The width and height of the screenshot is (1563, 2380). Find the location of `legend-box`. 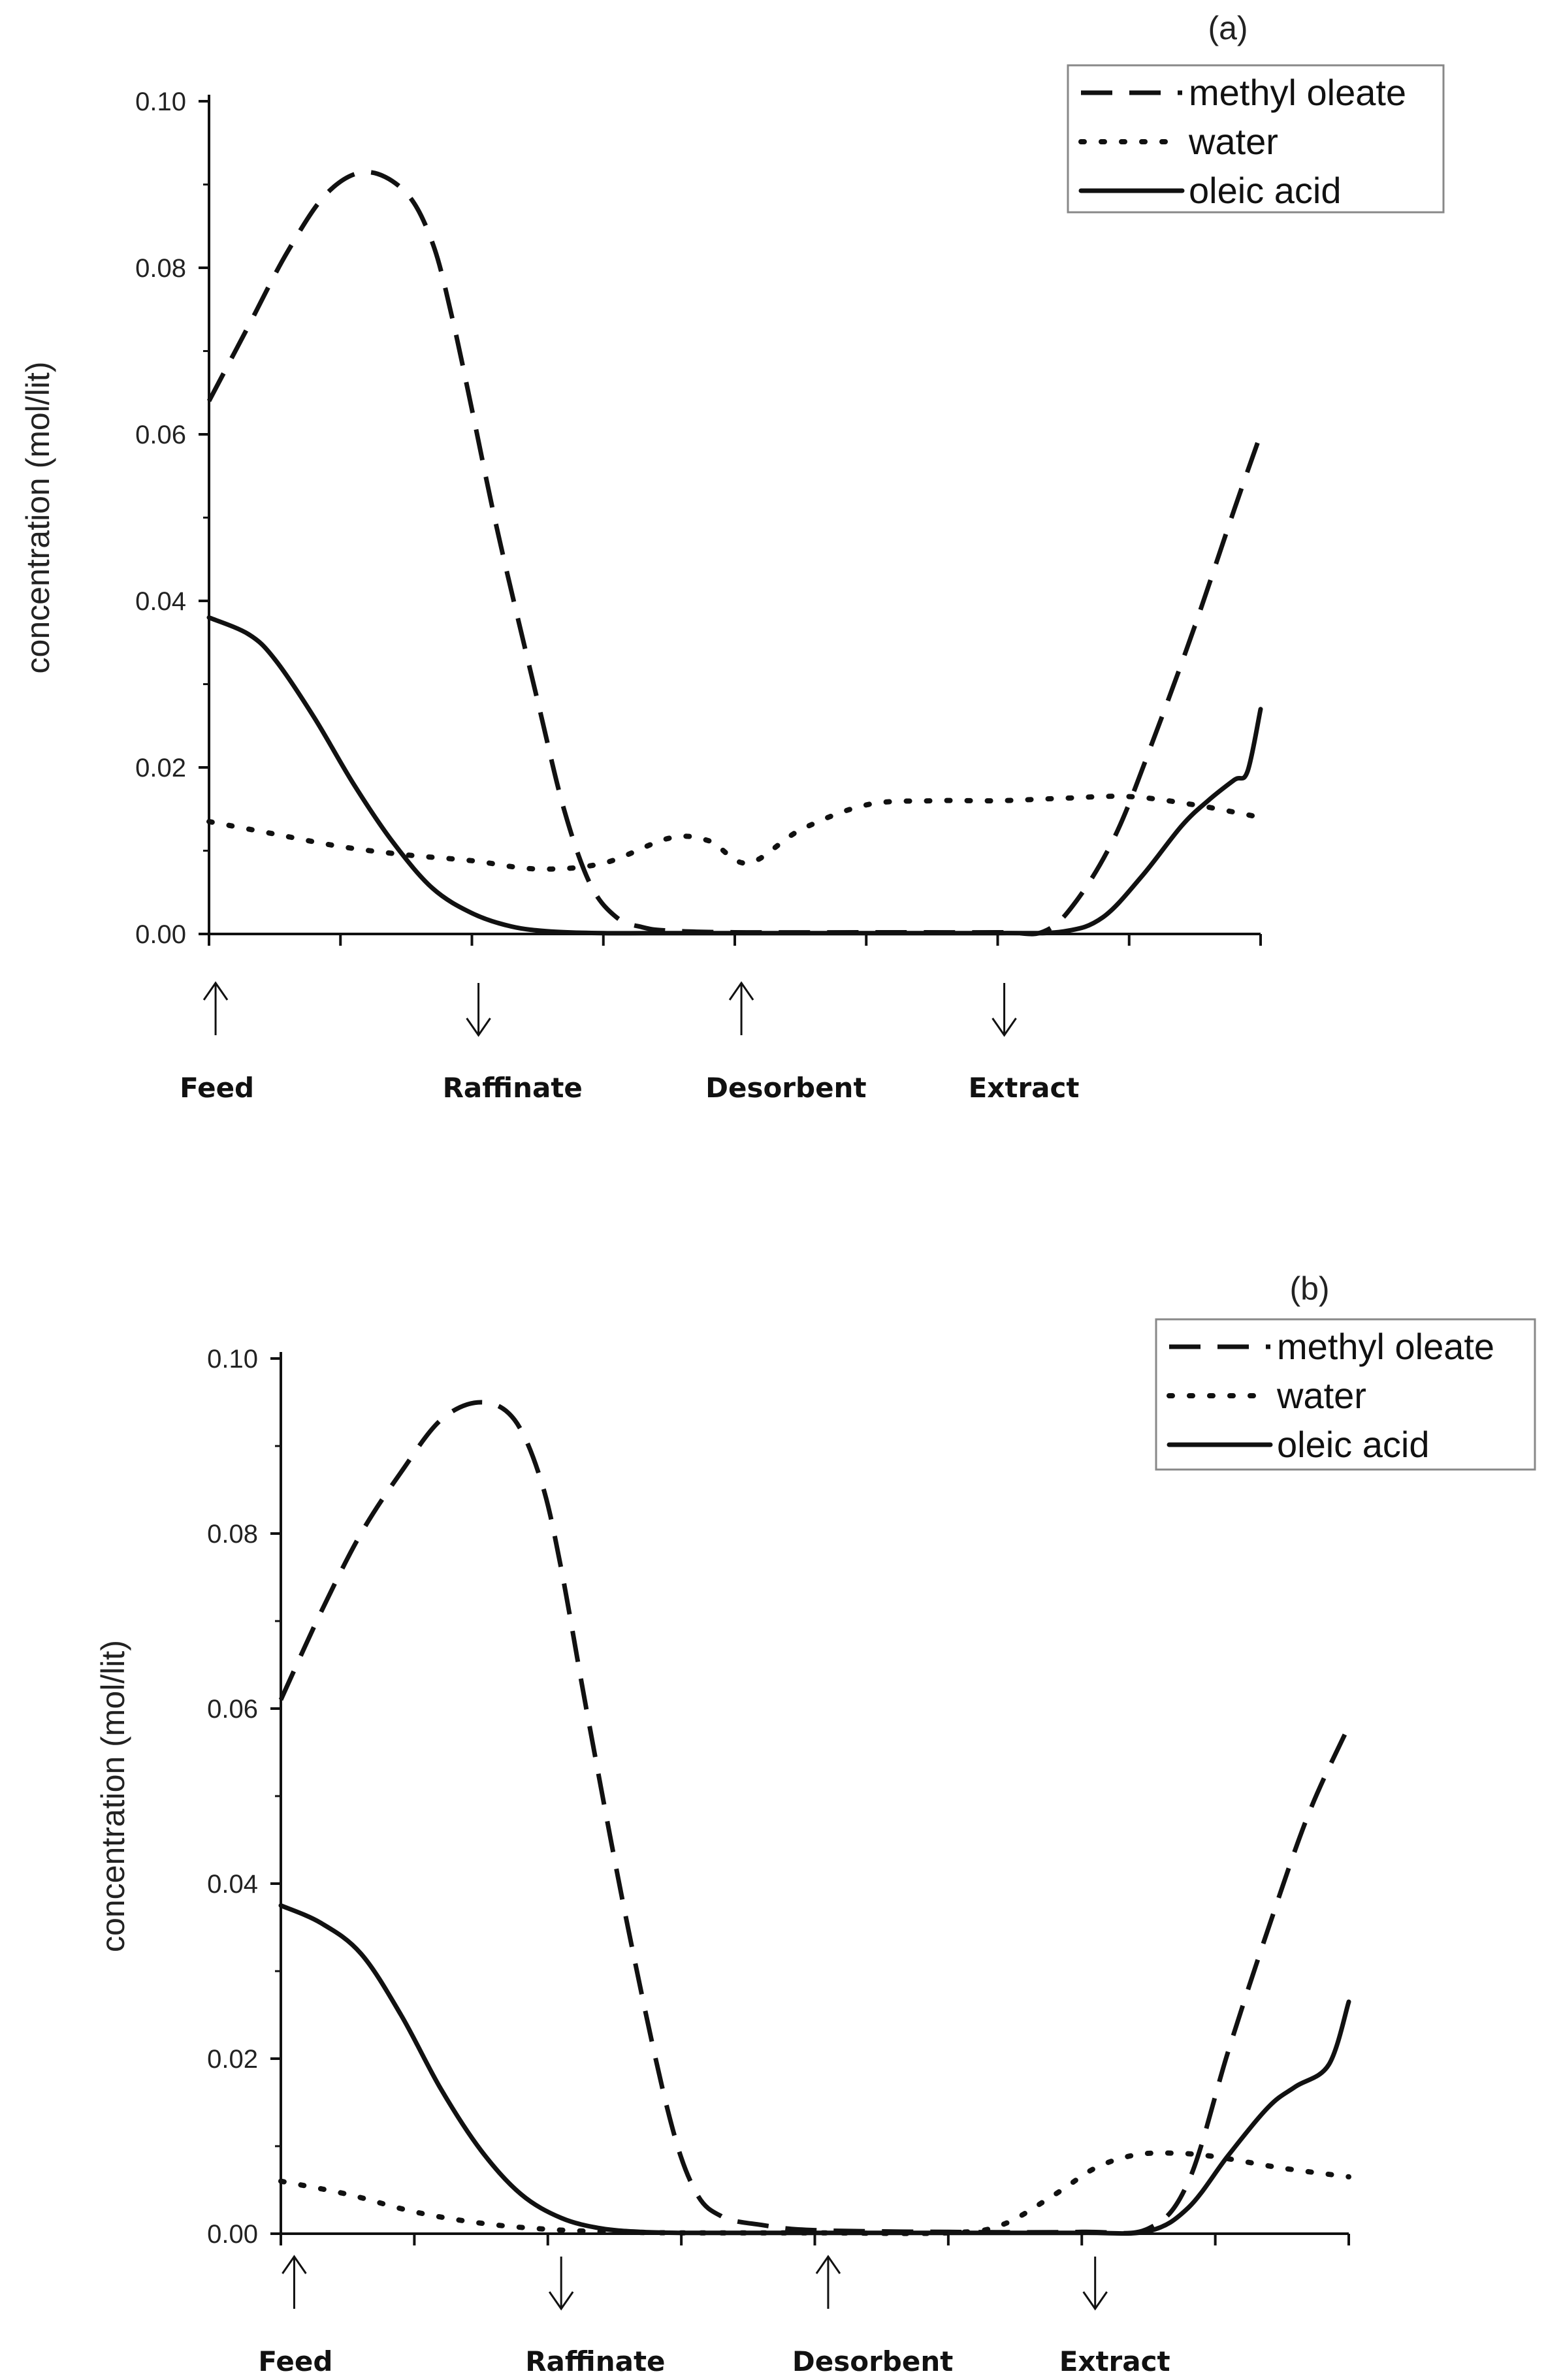

legend-box is located at coordinates (1256, 139).